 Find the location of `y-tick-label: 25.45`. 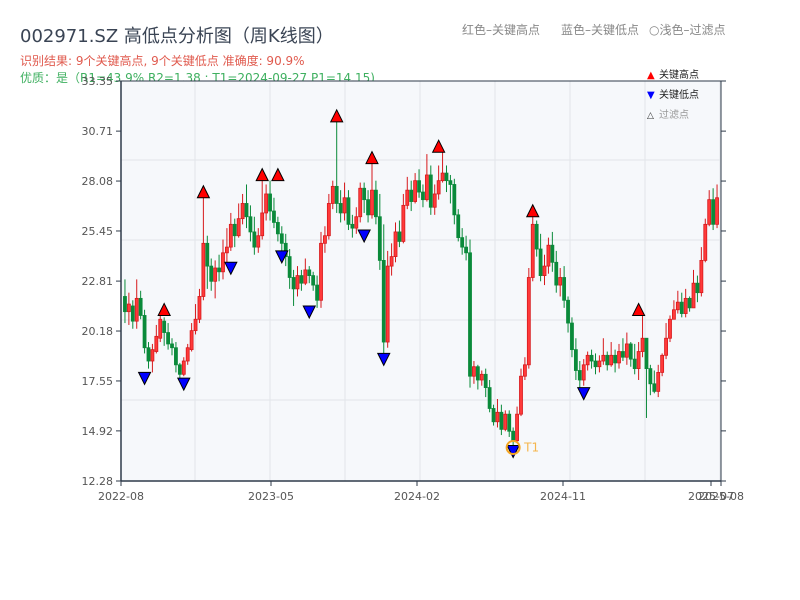

y-tick-label: 25.45 is located at coordinates (98, 231).